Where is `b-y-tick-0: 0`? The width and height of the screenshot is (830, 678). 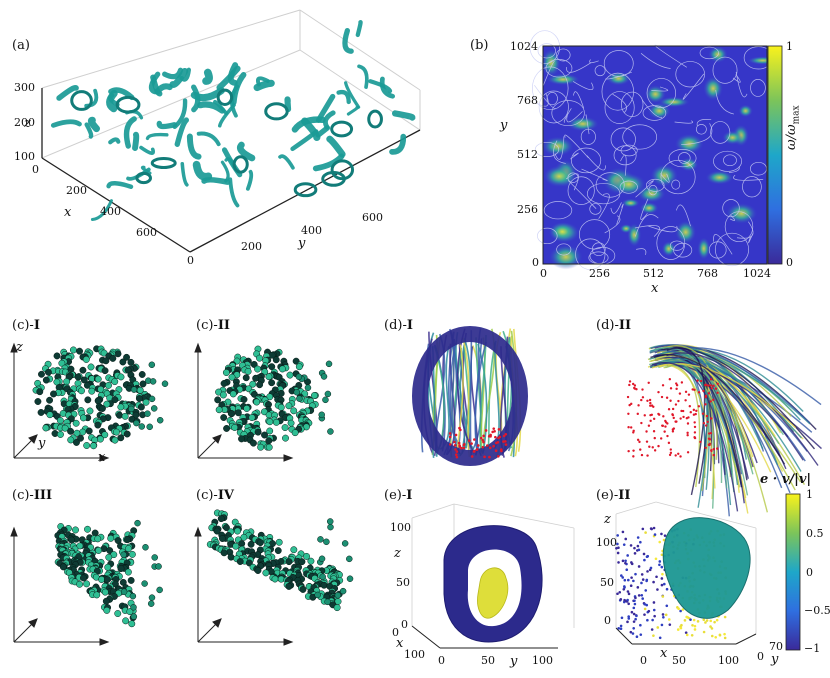
b-y-tick-0: 0 is located at coordinates (535, 262).